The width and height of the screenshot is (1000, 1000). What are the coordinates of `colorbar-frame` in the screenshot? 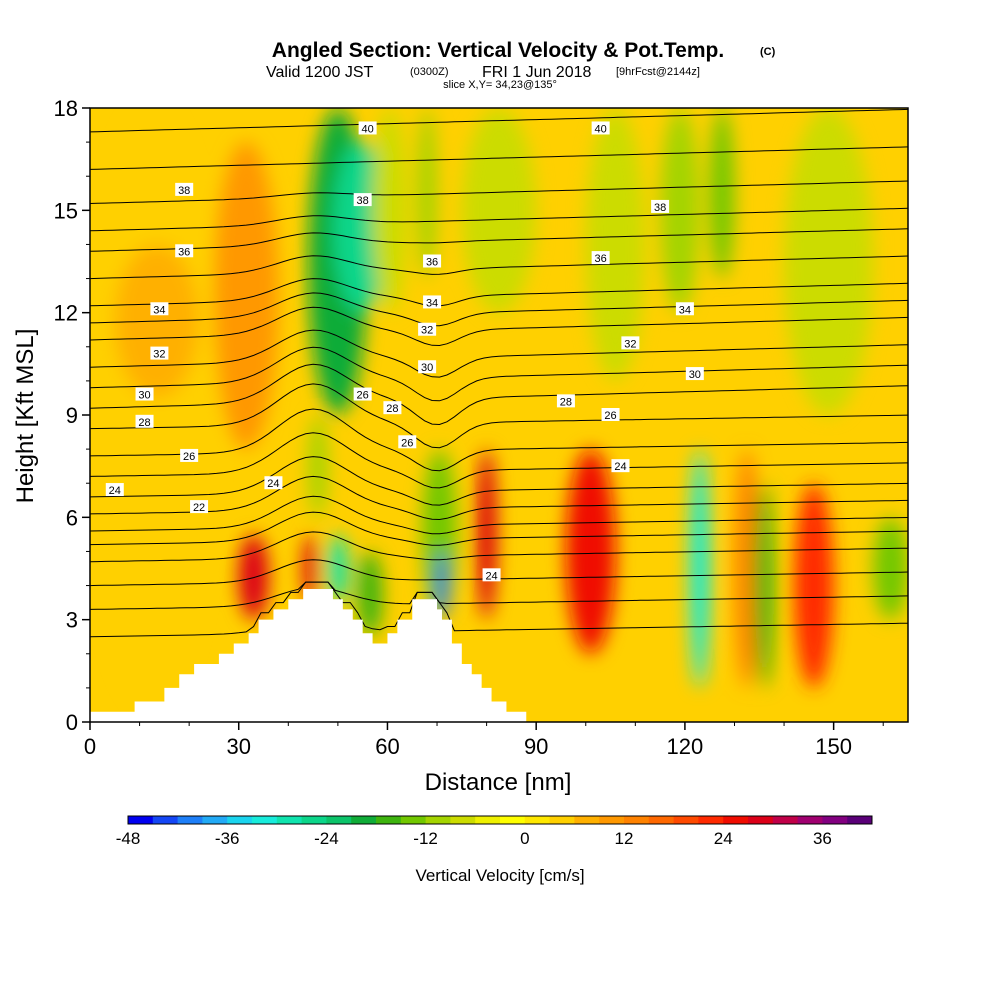 It's located at (500, 820).